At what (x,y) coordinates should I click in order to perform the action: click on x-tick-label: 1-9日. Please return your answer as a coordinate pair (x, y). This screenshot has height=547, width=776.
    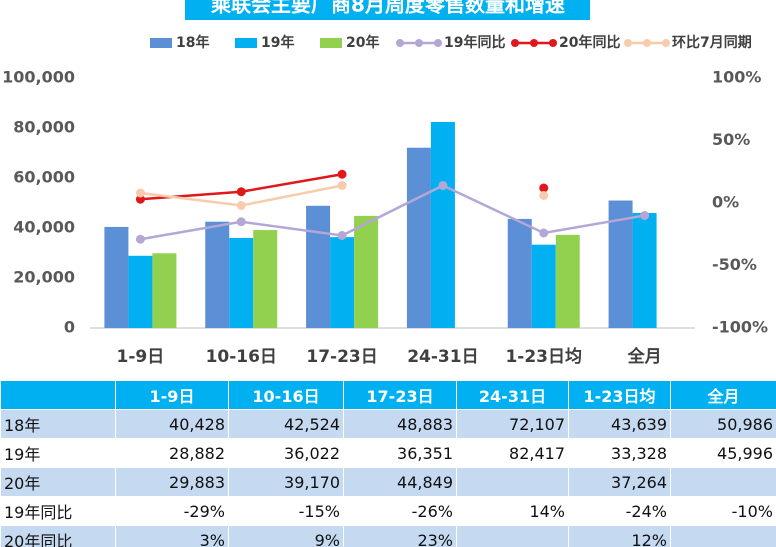
    Looking at the image, I should click on (141, 357).